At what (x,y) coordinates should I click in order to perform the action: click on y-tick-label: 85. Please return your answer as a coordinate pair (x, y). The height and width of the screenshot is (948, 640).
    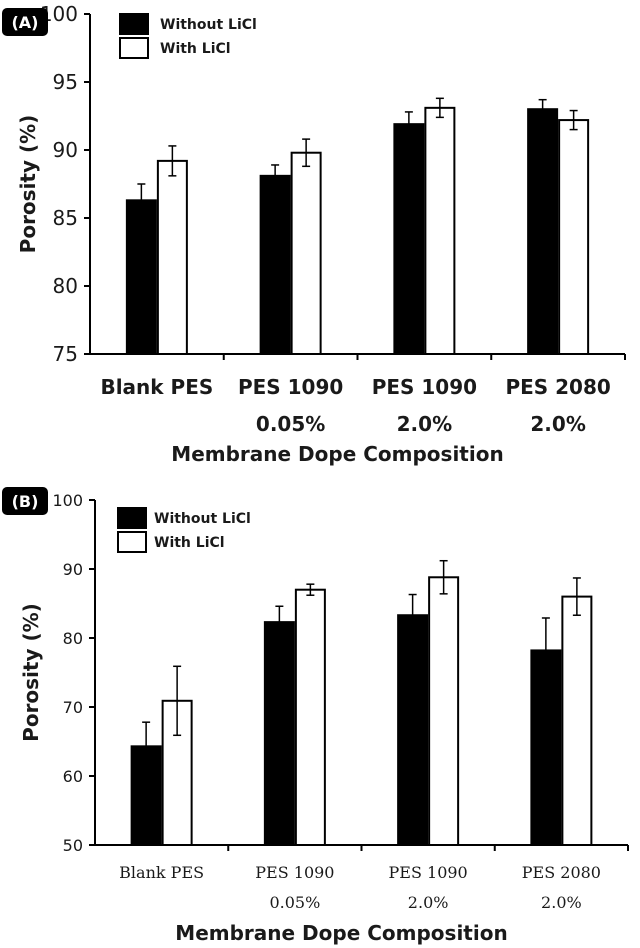
    Looking at the image, I should click on (65, 218).